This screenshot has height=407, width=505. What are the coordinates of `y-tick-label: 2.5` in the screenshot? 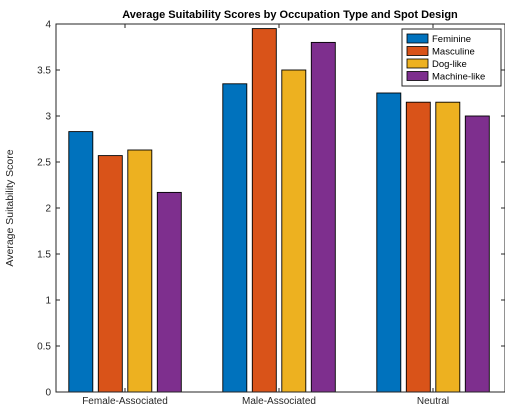 It's located at (44, 163).